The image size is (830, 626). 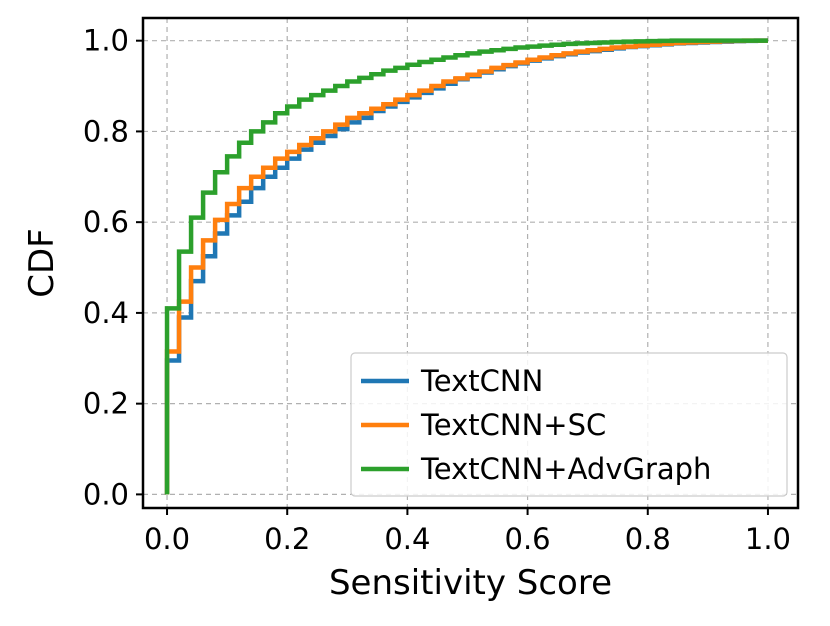 I want to click on x-tick-label: 0.6, so click(x=528, y=539).